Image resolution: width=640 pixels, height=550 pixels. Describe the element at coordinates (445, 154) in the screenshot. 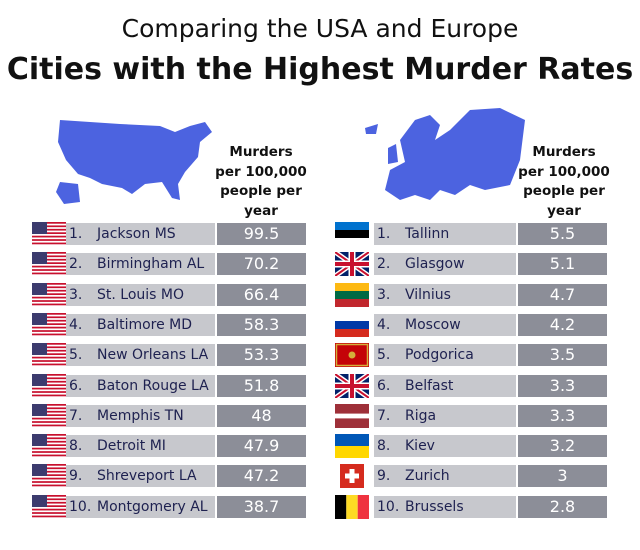

I see `europe-map` at that location.